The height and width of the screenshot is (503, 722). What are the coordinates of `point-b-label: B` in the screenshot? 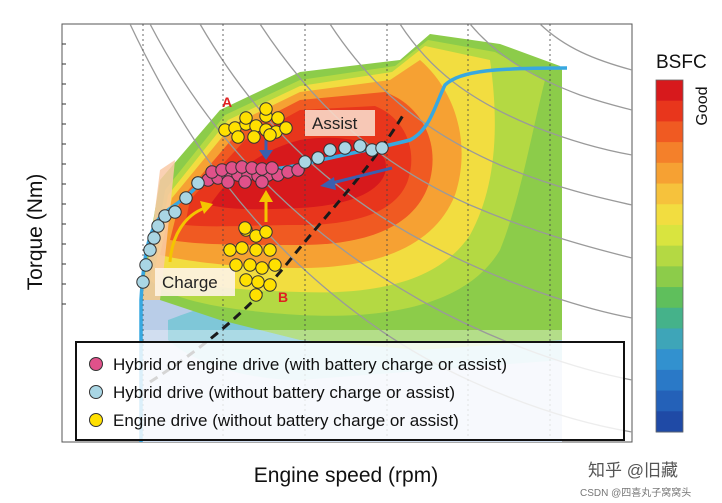 It's located at (283, 297).